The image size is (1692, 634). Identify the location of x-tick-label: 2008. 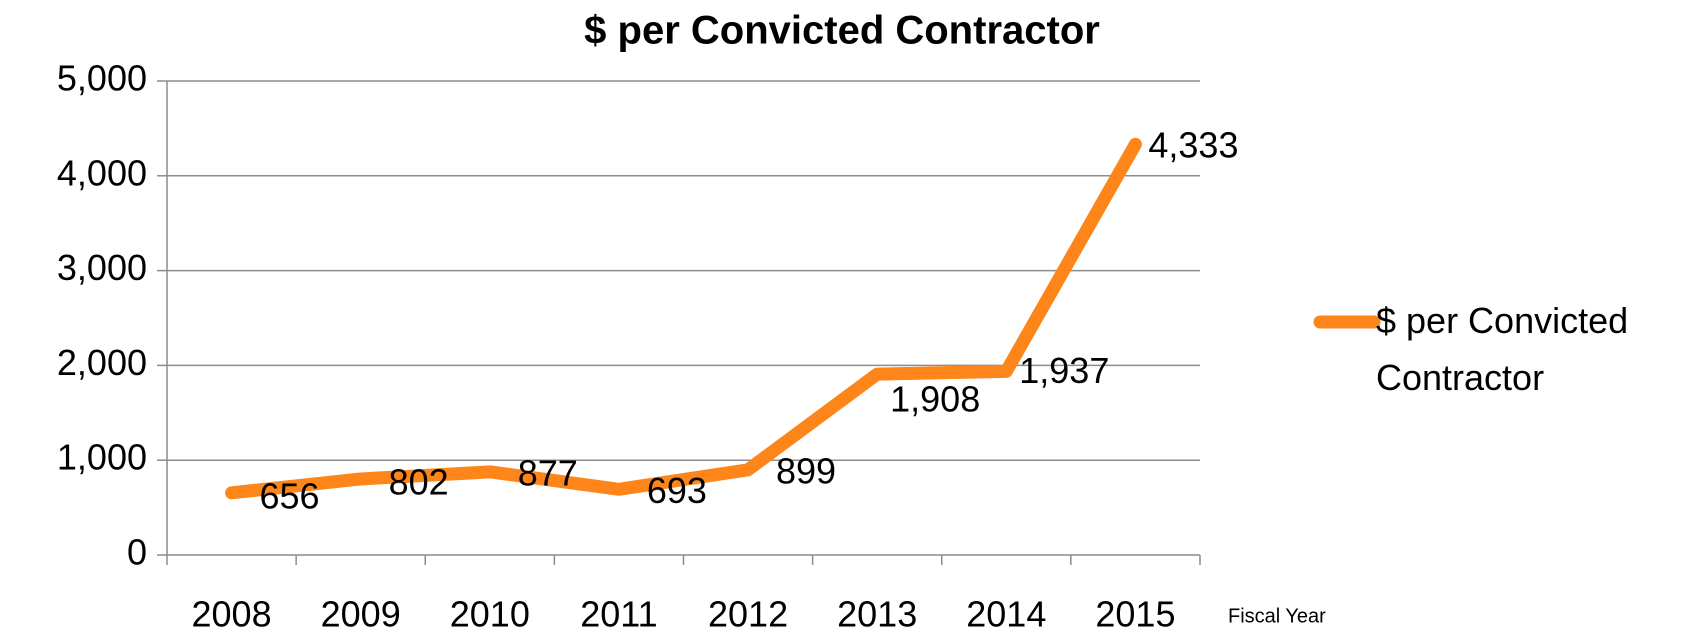
(232, 614).